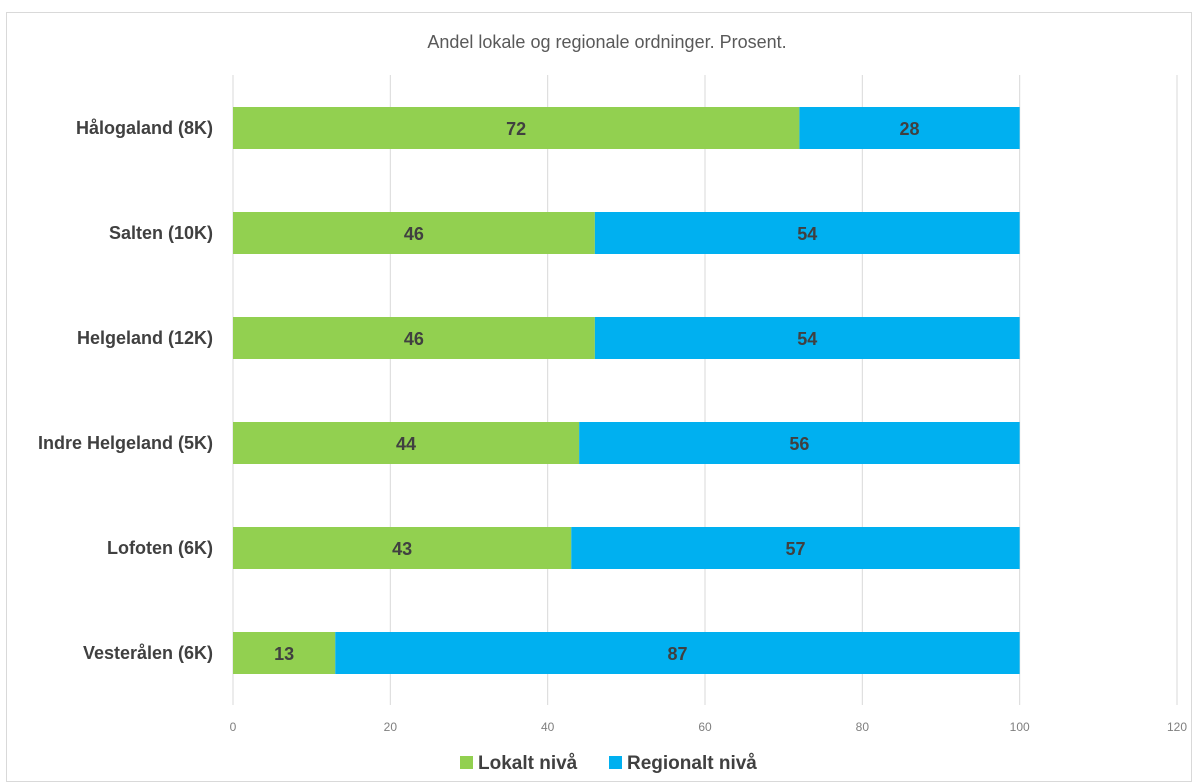 The image size is (1193, 783). Describe the element at coordinates (161, 233) in the screenshot. I see `category-label: Salten (10K)` at that location.